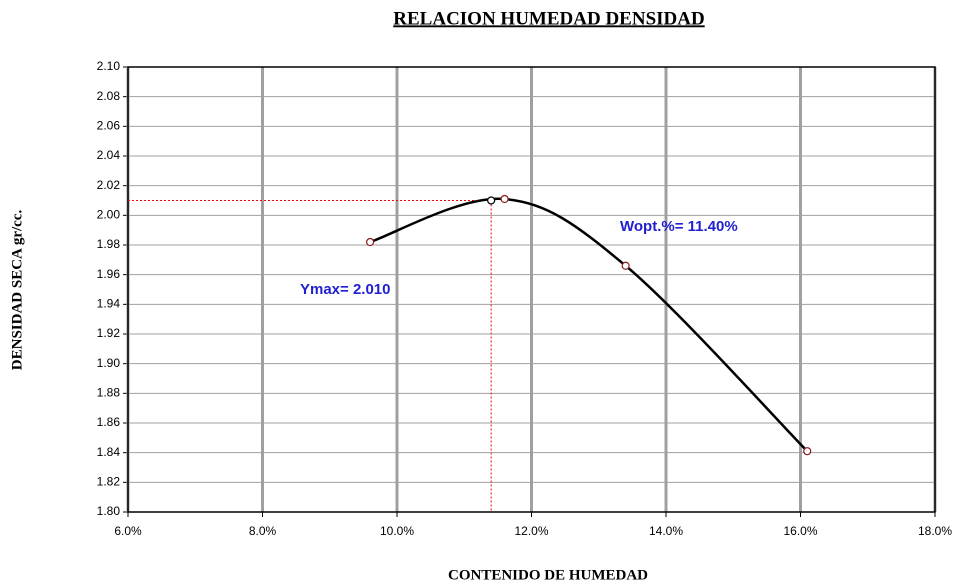  I want to click on x-tick-label: 18.0%, so click(935, 531).